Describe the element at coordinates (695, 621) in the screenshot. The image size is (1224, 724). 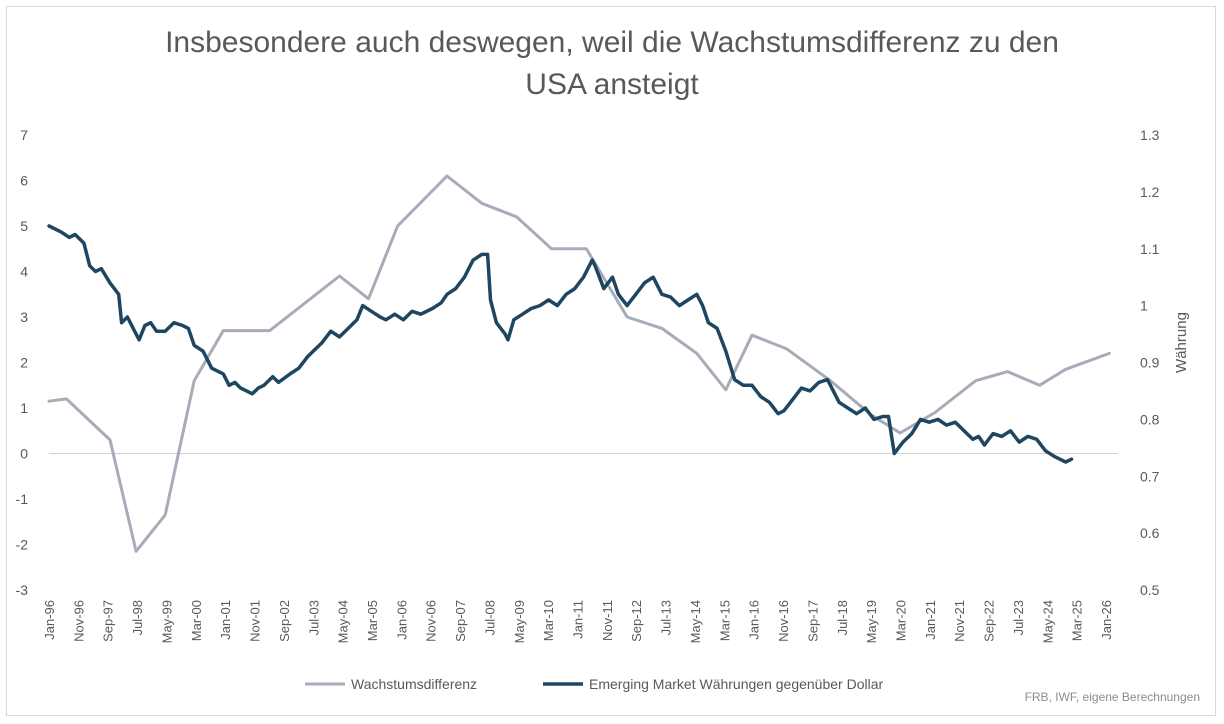
I see `x-tick-label: May-14` at that location.